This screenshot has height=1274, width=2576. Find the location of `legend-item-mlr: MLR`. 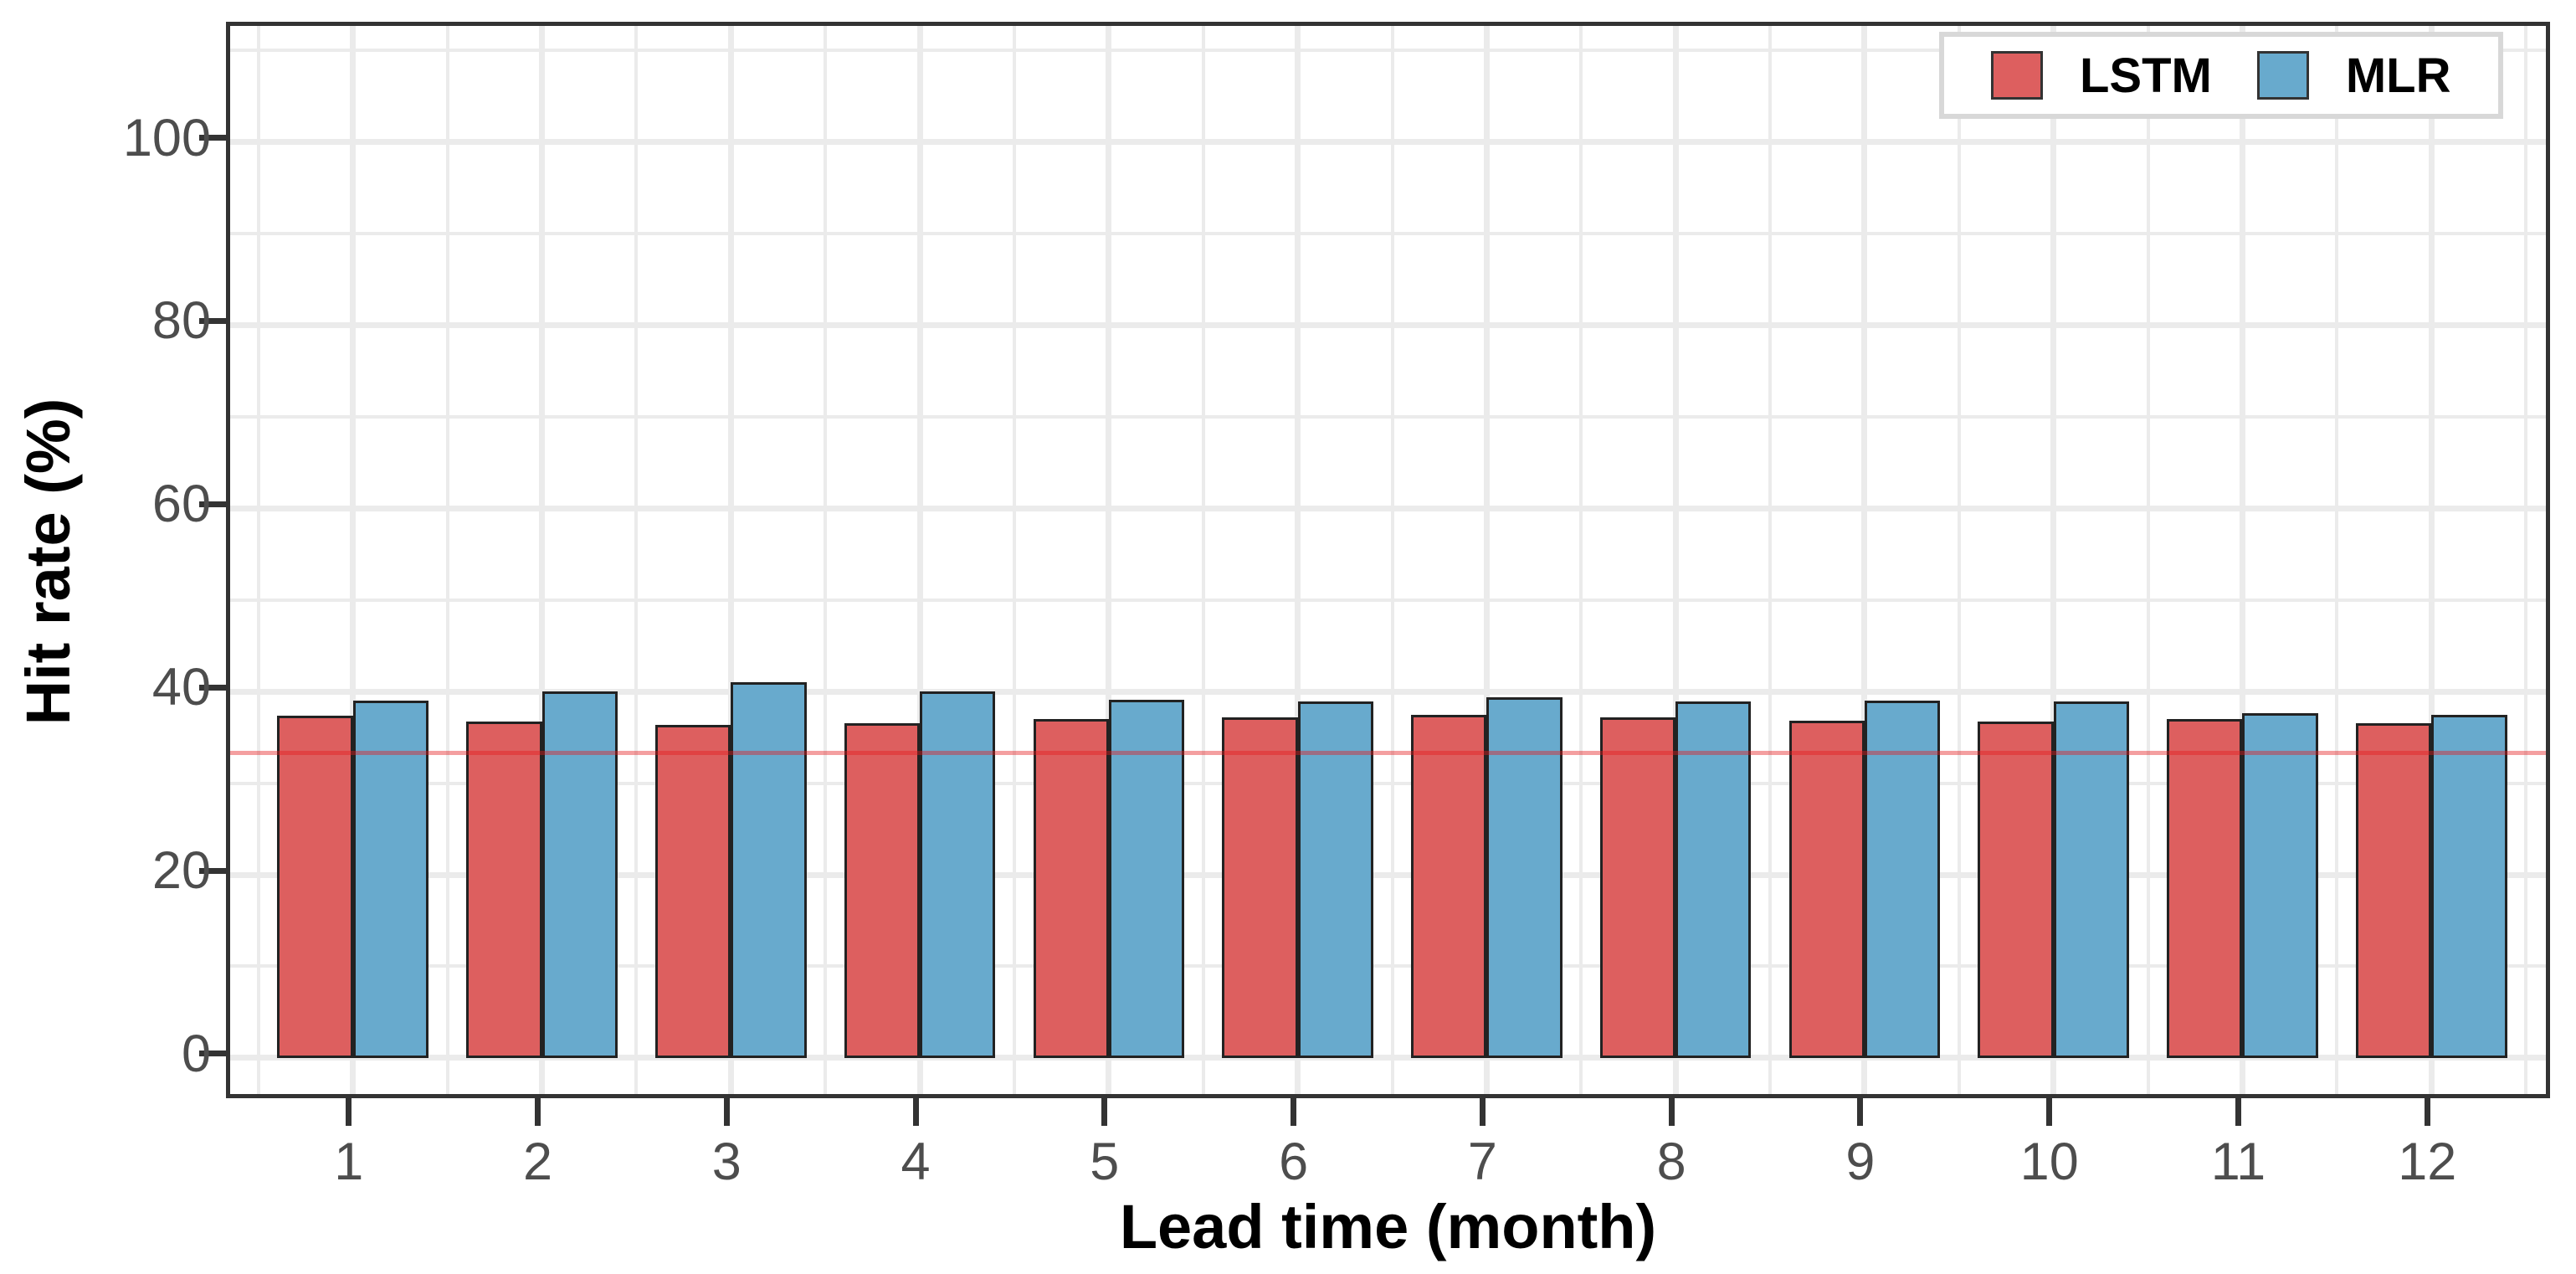

legend-item-mlr: MLR is located at coordinates (2353, 76).